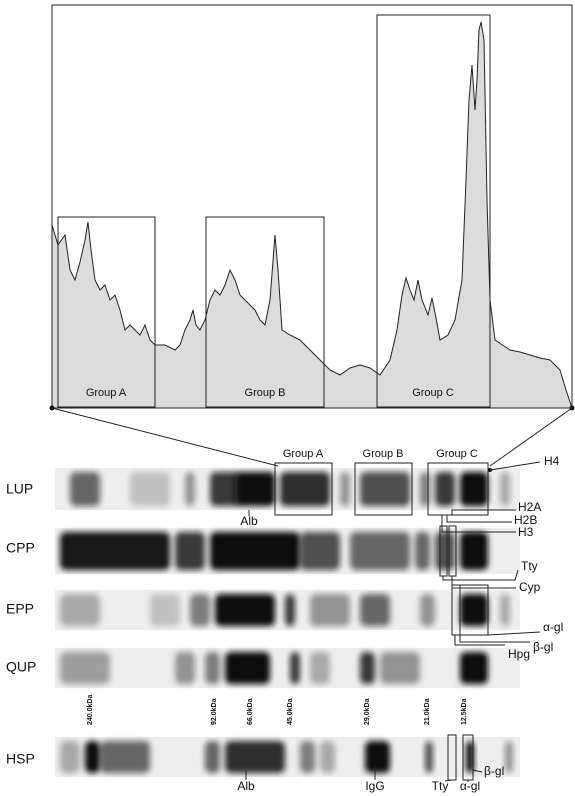 This screenshot has height=796, width=575. Describe the element at coordinates (525, 520) in the screenshot. I see `band-label: H2B` at that location.